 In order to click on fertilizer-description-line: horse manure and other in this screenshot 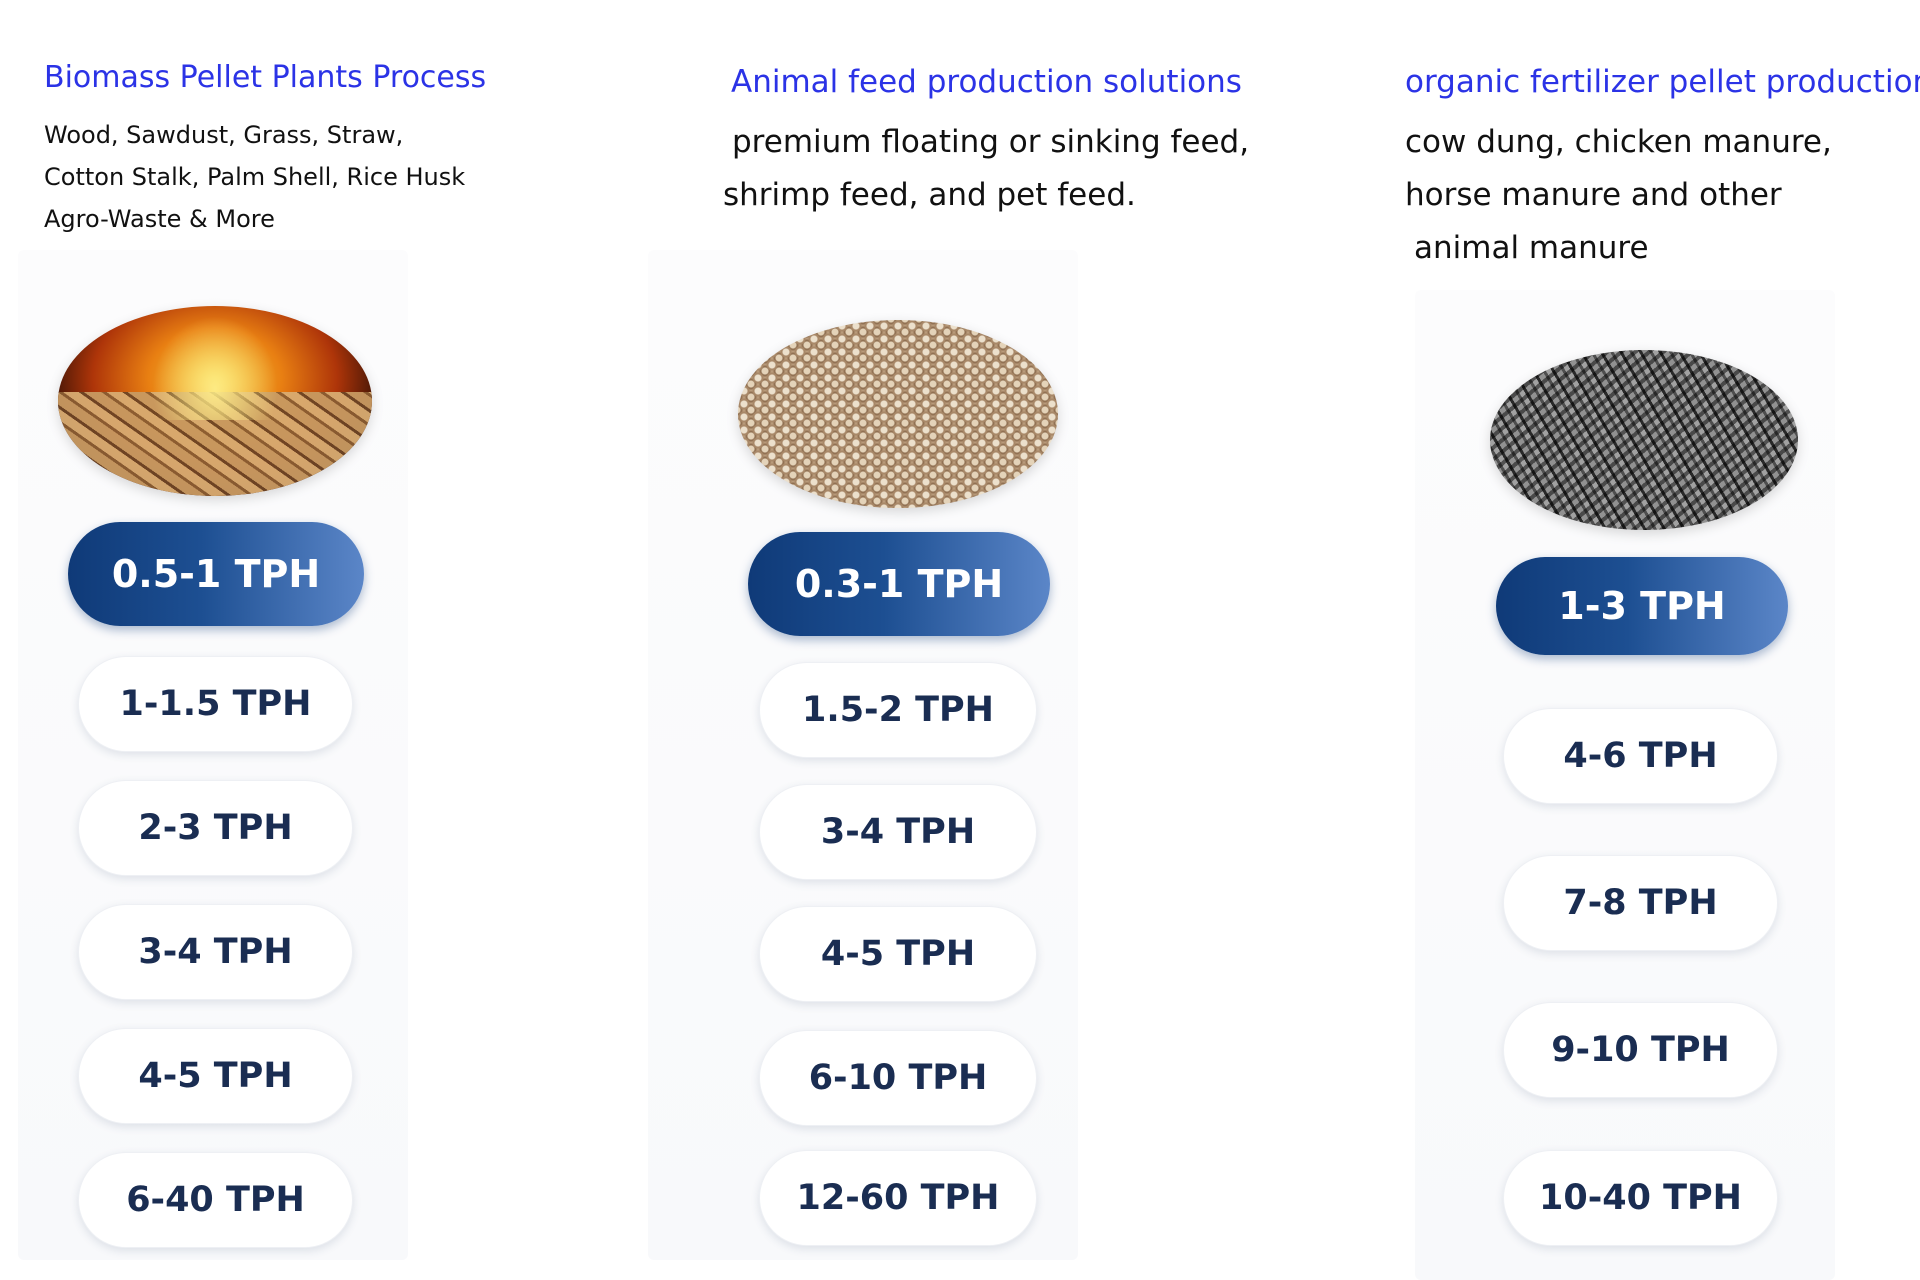, I will do `click(1593, 195)`.